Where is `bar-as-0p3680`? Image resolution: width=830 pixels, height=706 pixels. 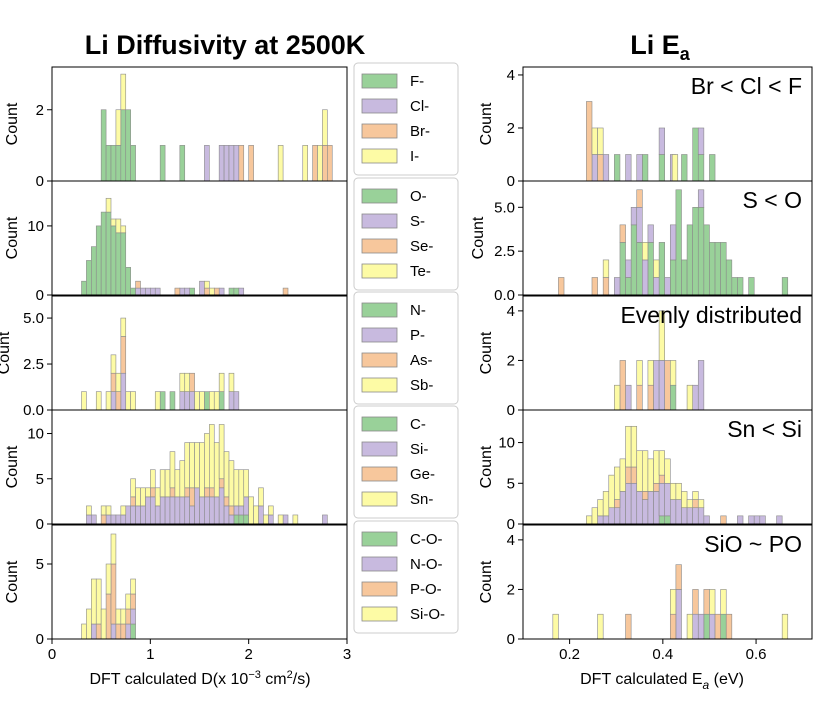 bar-as-0p3680 is located at coordinates (650, 397).